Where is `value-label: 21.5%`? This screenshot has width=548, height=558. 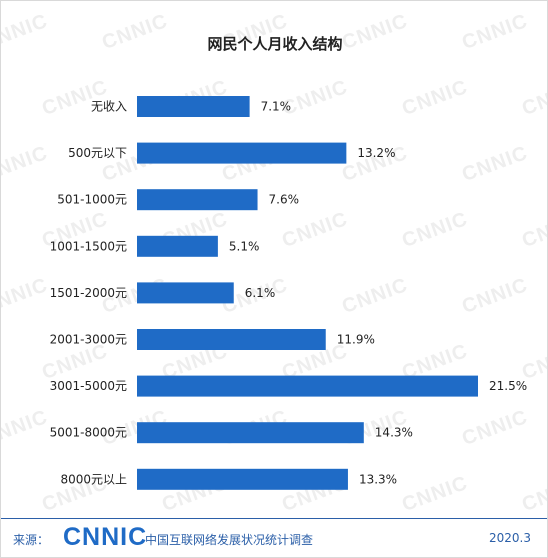 value-label: 21.5% is located at coordinates (508, 386).